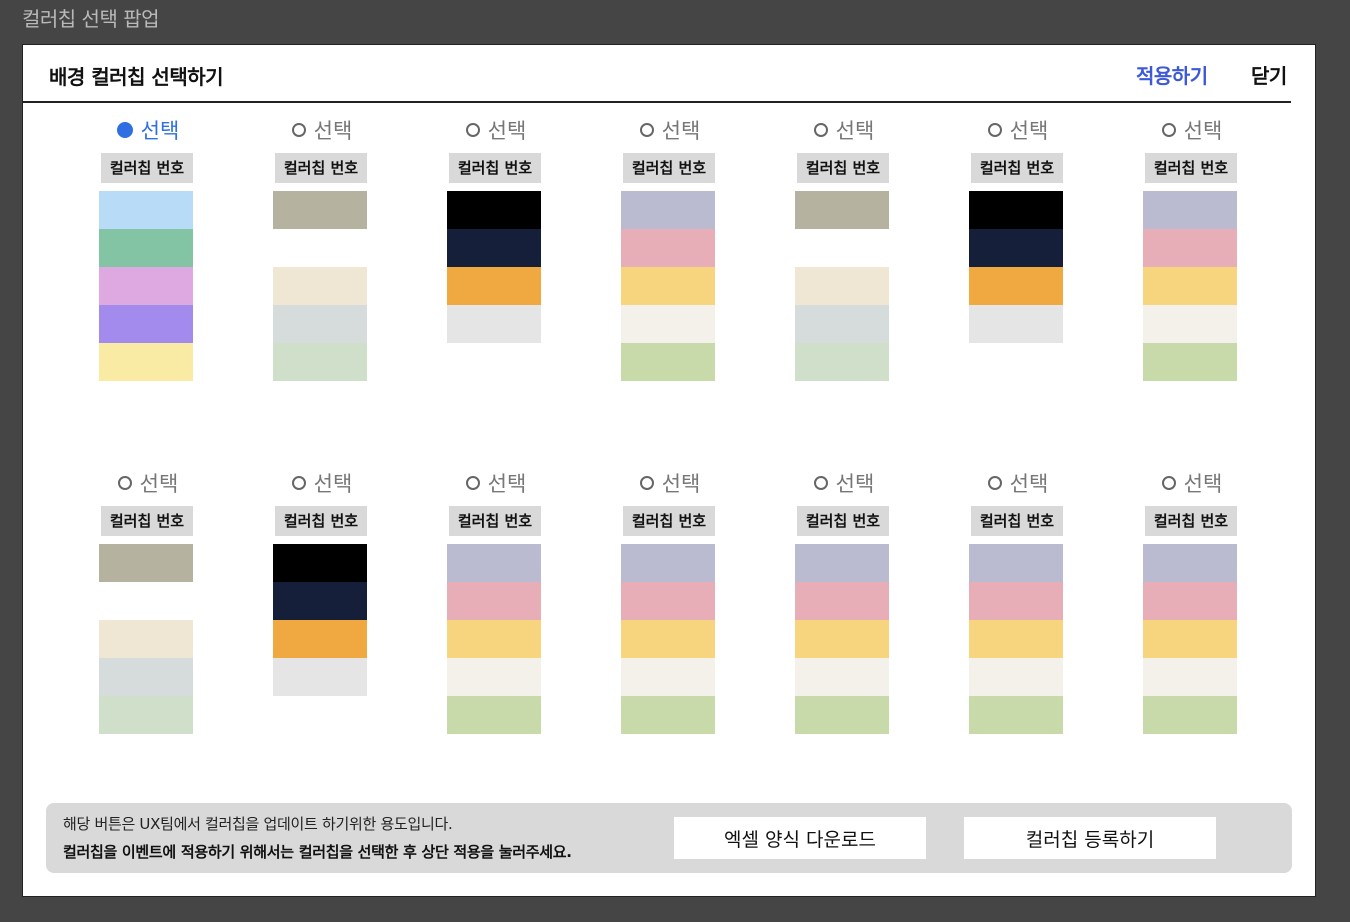 This screenshot has height=922, width=1350. What do you see at coordinates (800, 838) in the screenshot?
I see `excel-download-button: 엑셀 양식 다운로드` at bounding box center [800, 838].